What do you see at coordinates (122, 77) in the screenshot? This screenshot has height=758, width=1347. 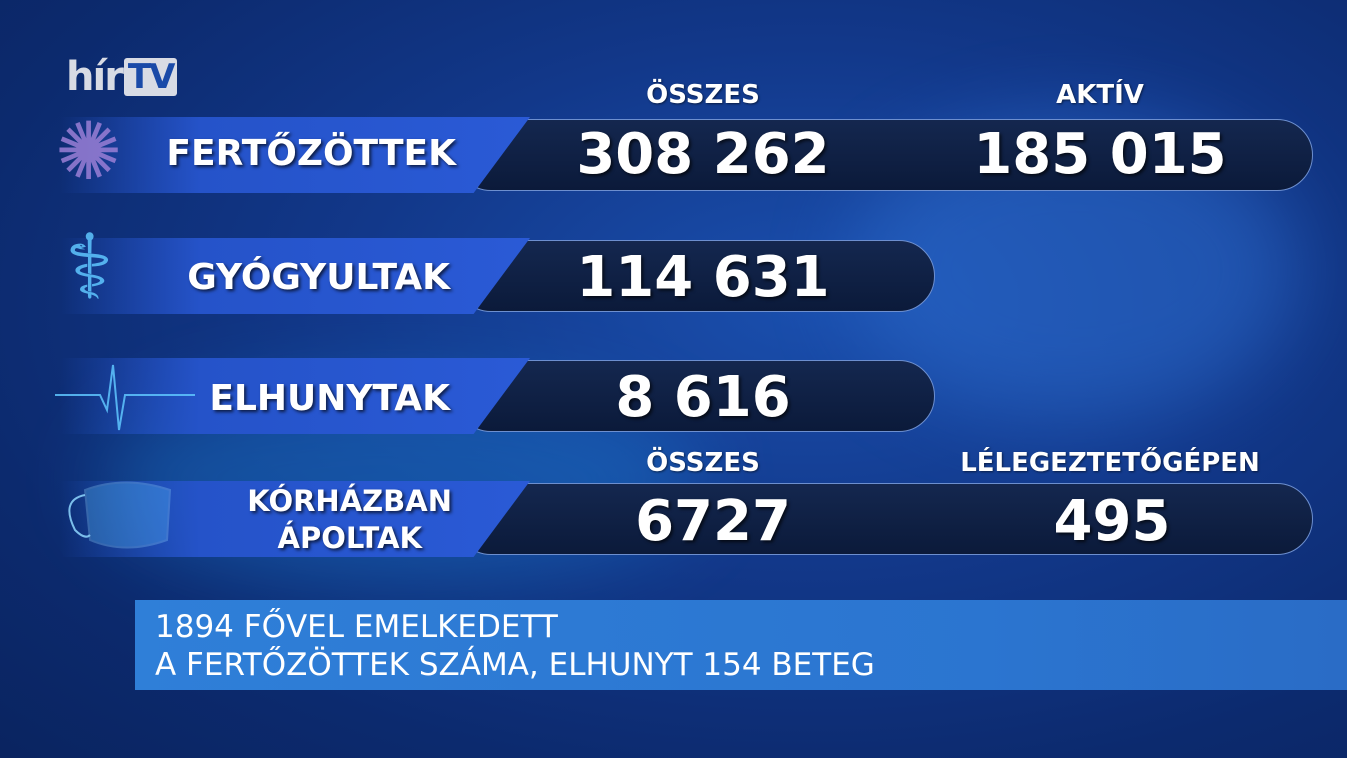 I see `hirtv-logo: hír TV` at bounding box center [122, 77].